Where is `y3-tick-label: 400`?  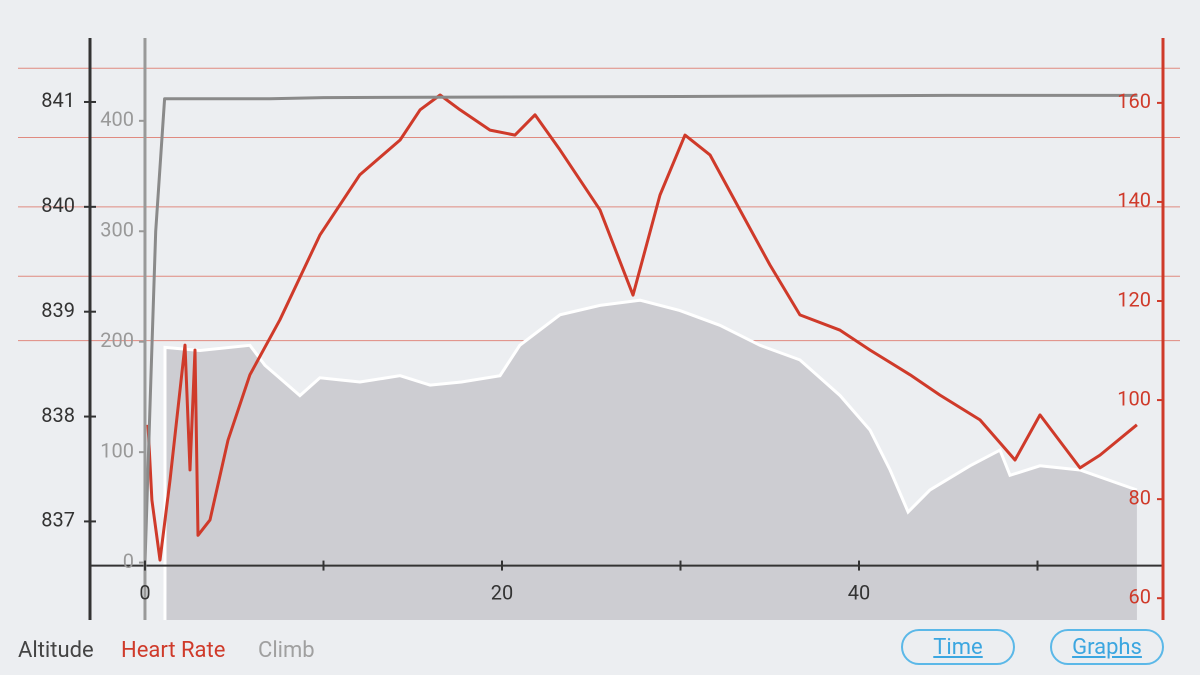 y3-tick-label: 400 is located at coordinates (117, 119).